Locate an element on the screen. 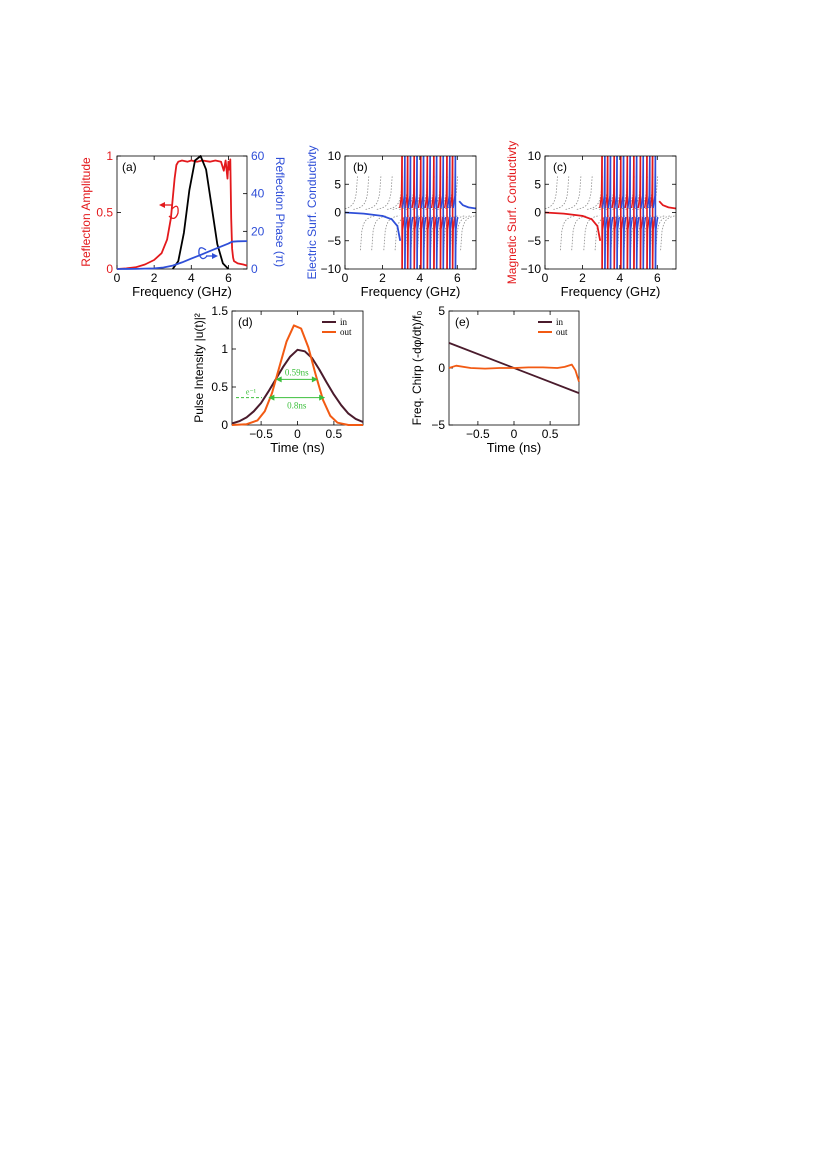  series-black-line is located at coordinates (200, 212).